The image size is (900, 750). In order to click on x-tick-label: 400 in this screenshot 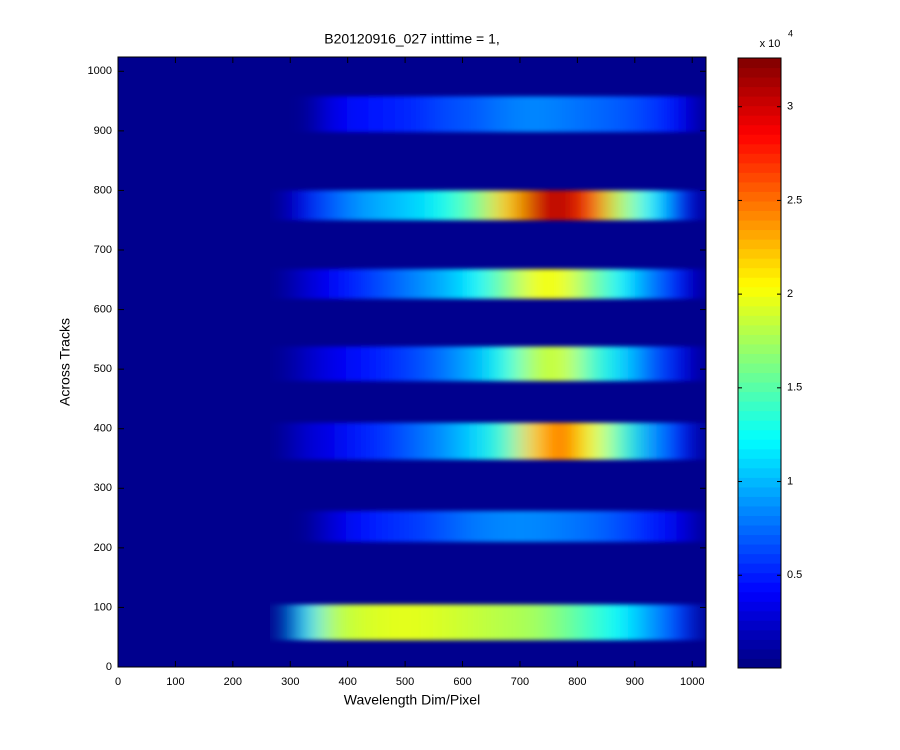, I will do `click(348, 682)`.